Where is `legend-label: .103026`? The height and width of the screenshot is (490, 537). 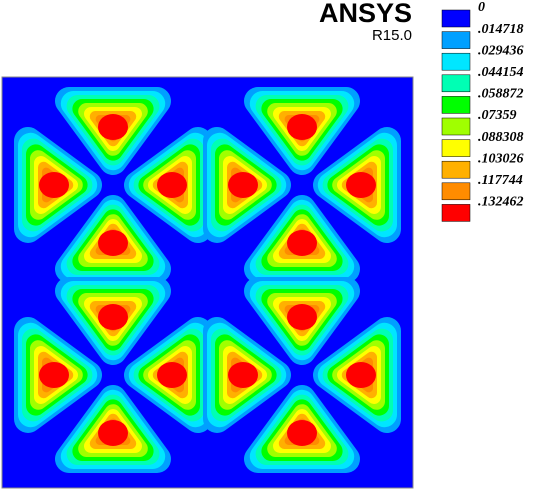
legend-label: .103026 is located at coordinates (501, 158).